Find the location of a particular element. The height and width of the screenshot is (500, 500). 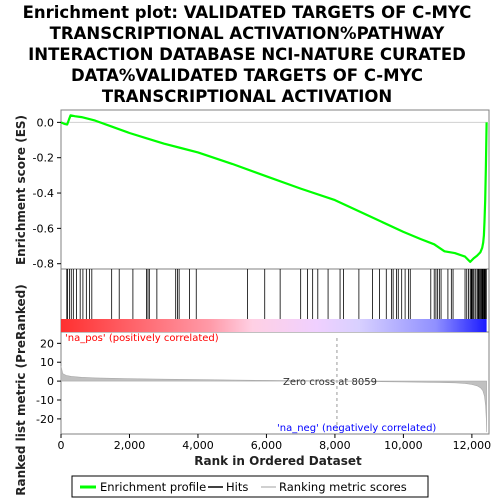

x-axis-label: Rank in Ordered Dataset is located at coordinates (278, 461).